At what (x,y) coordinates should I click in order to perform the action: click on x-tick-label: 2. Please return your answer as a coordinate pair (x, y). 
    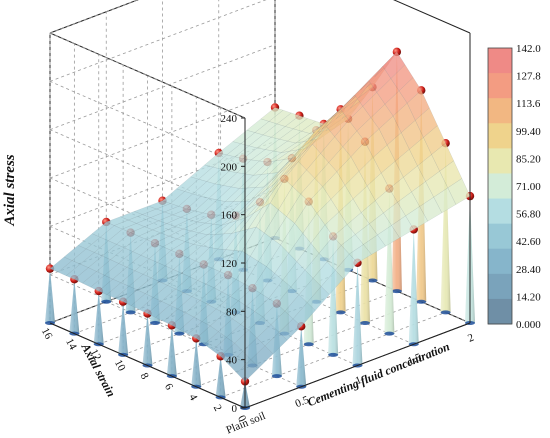
    Looking at the image, I should click on (217, 408).